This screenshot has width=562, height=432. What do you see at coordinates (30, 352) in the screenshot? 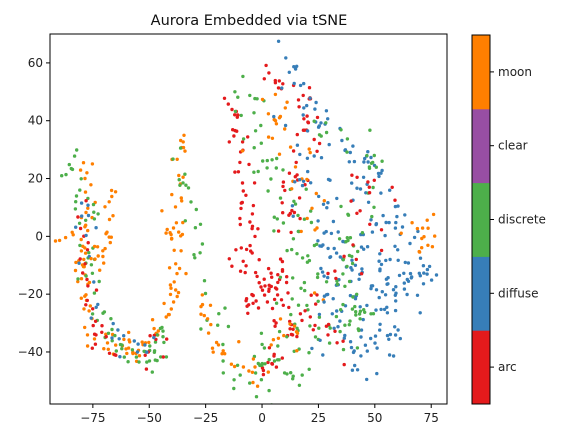
I see `y-tick-label: −40` at bounding box center [30, 352].